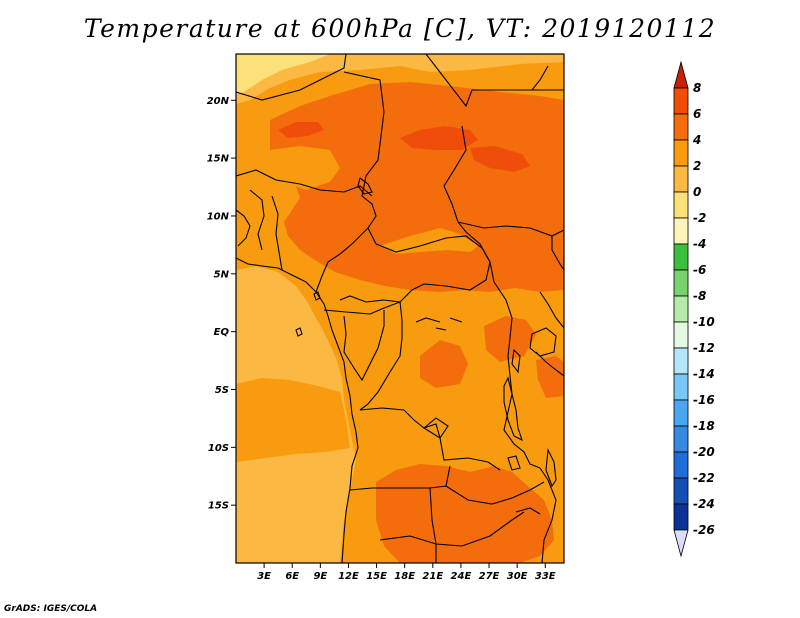 The width and height of the screenshot is (800, 618). I want to click on lon-tick-label: 33E, so click(545, 576).